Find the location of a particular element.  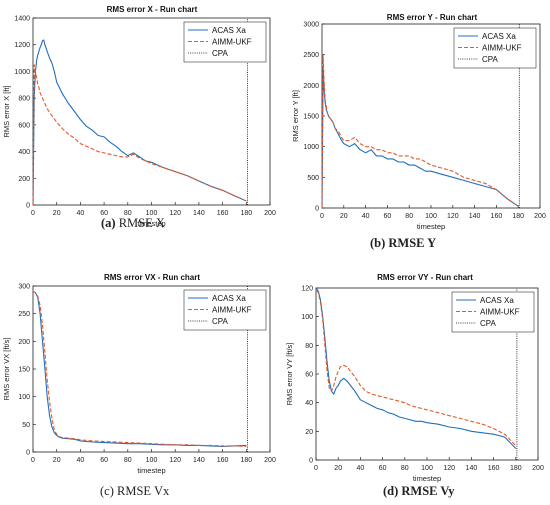

y-tick-label: 250 is located at coordinates (24, 314).